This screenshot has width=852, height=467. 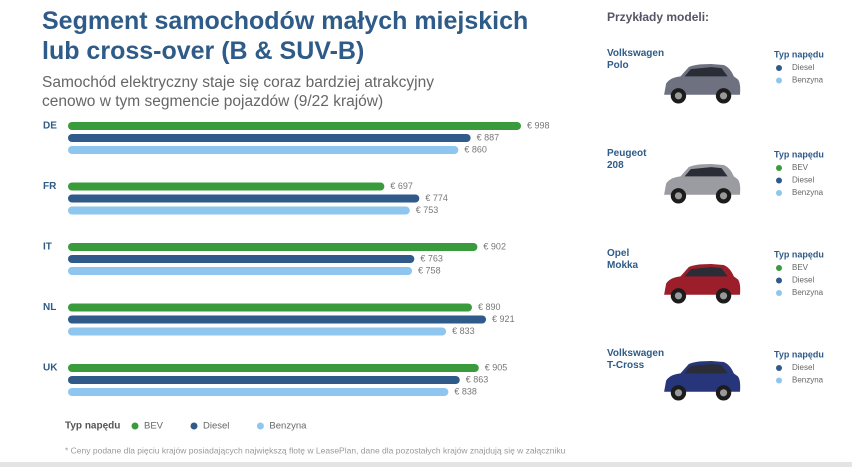 I want to click on value-label: € 860, so click(x=475, y=149).